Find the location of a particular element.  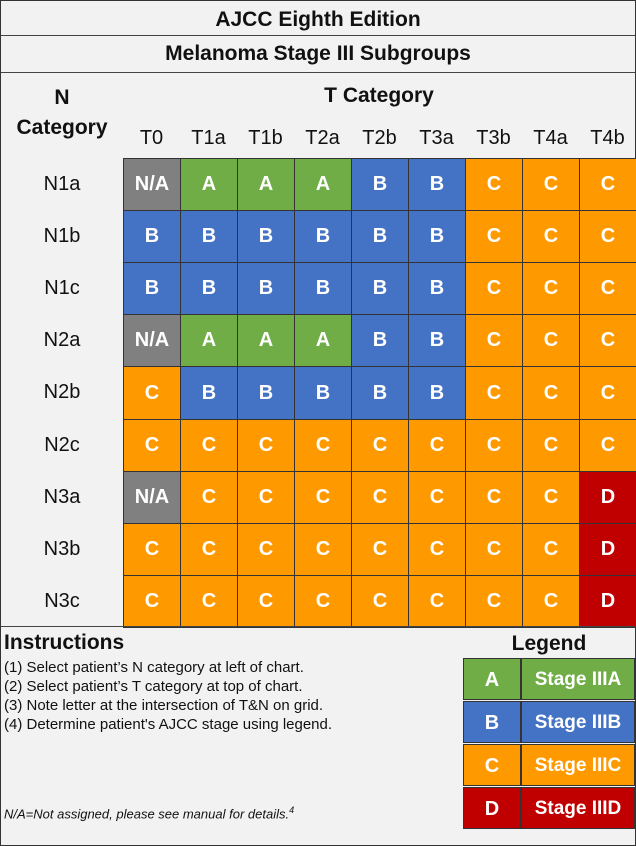

t-category-header: T Category is located at coordinates (379, 95).